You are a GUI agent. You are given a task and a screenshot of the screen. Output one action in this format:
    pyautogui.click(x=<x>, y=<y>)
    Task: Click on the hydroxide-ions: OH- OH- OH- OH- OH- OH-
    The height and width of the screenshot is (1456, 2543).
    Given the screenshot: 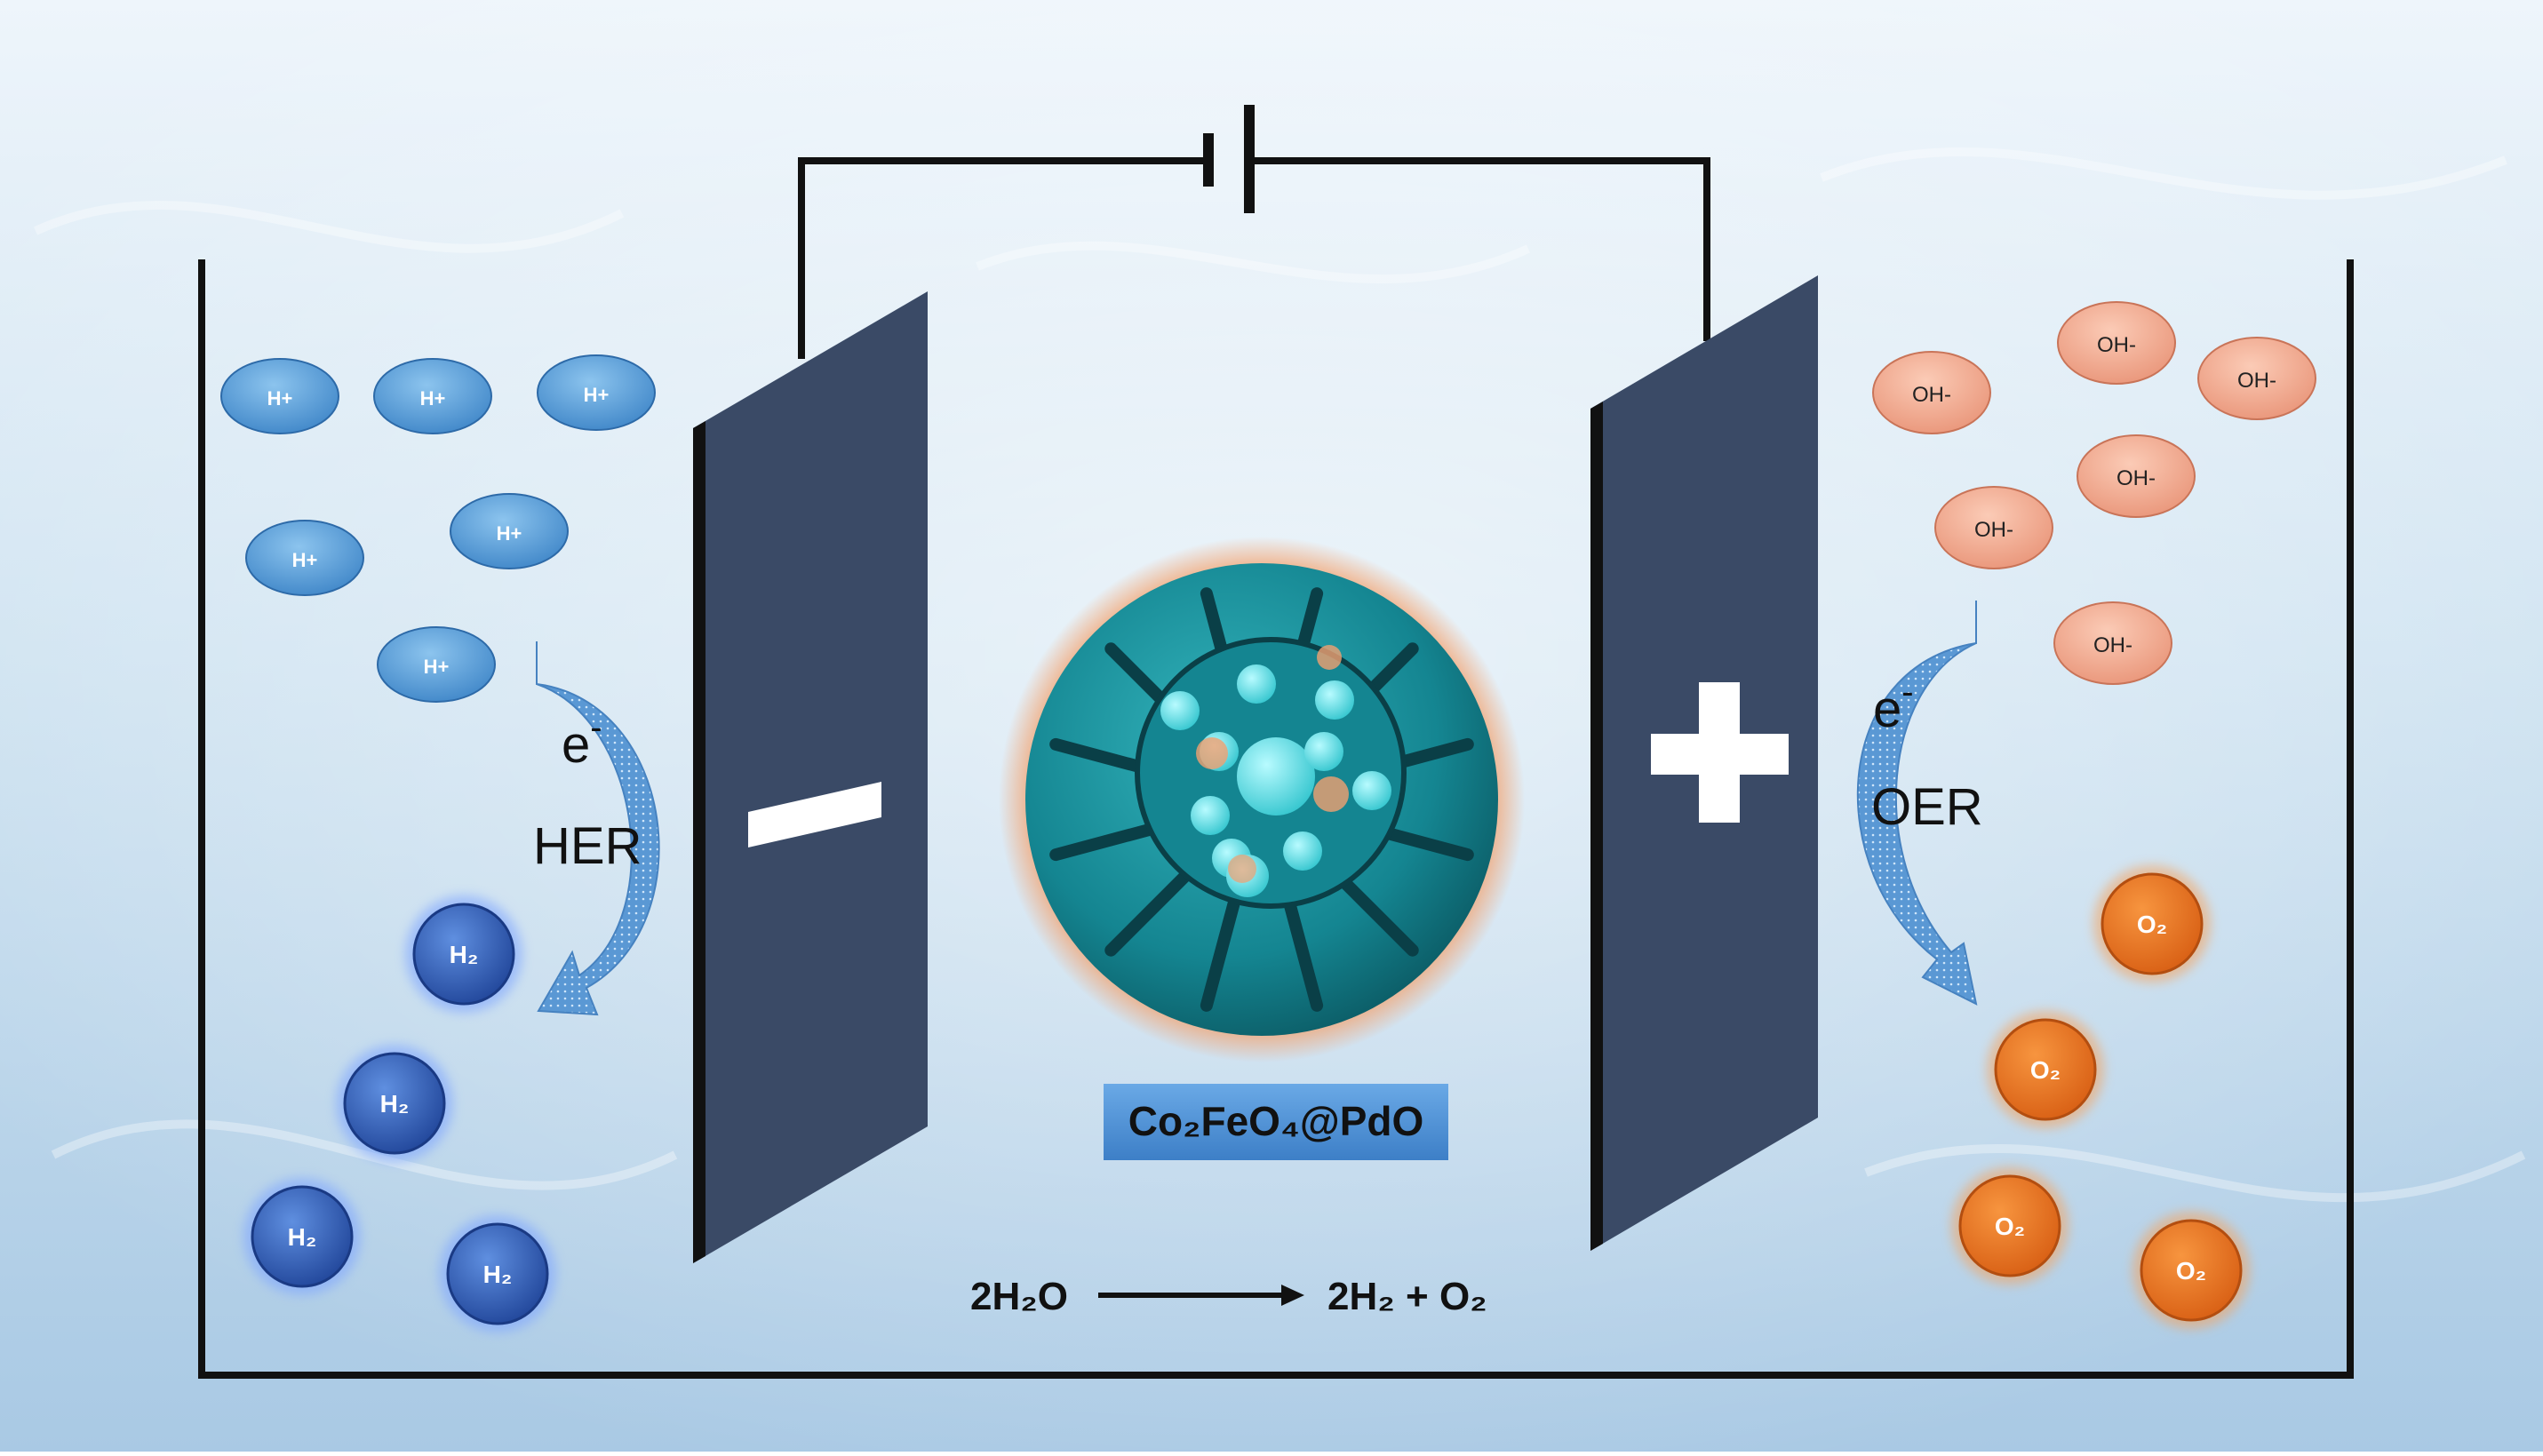 What is the action you would take?
    pyautogui.click(x=2094, y=493)
    